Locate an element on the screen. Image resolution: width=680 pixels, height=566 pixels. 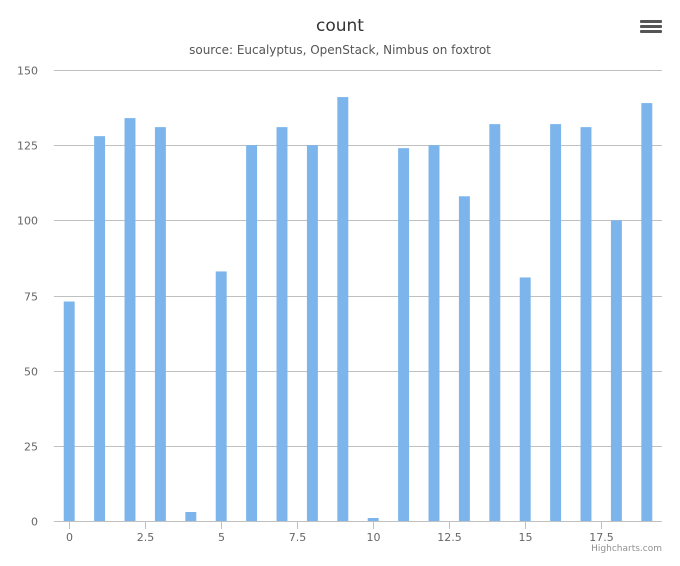
chart-title: count is located at coordinates (340, 26).